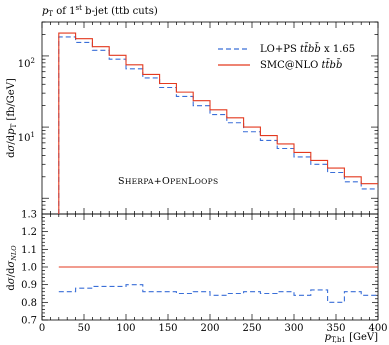 This screenshot has height=345, width=389. Describe the element at coordinates (286, 57) in the screenshot. I see `legend: LO+PS tt̄bb̄ x 1.65 SMC@NLO tt̄bb̄` at that location.